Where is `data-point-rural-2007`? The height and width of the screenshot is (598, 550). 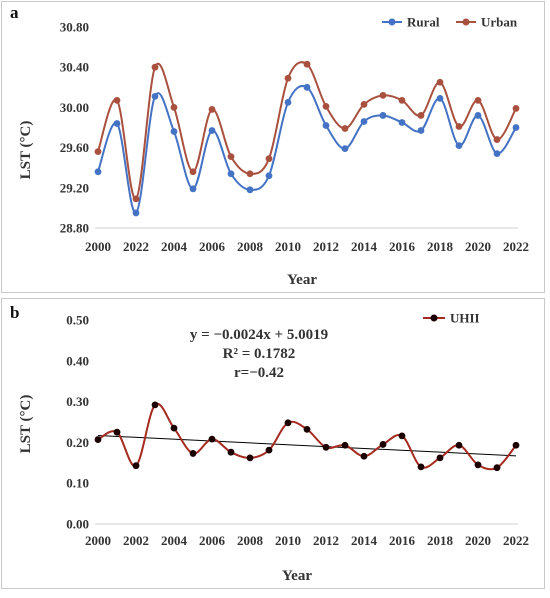
data-point-rural-2007 is located at coordinates (231, 174).